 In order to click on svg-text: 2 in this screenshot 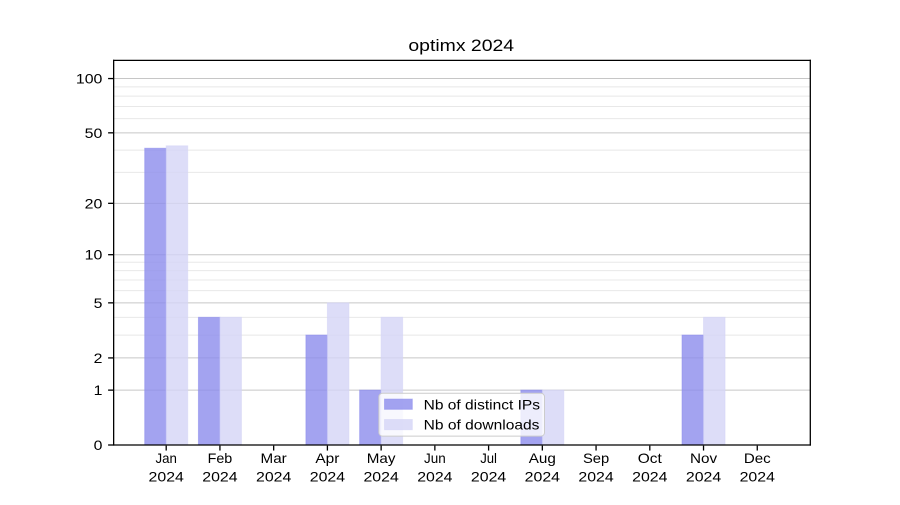, I will do `click(98, 358)`.